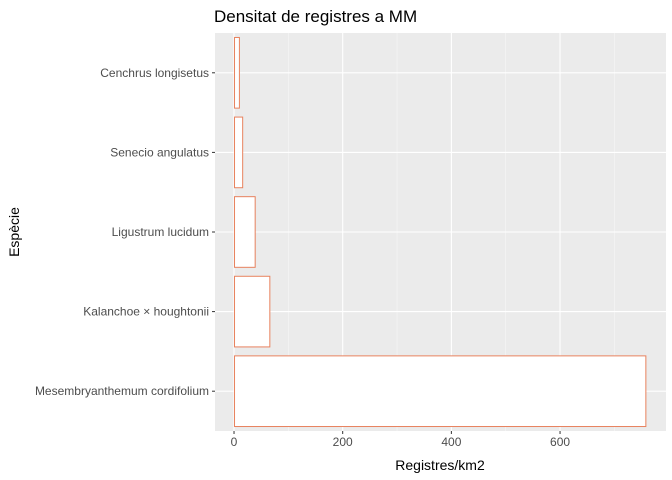  I want to click on x-tick-label: 600, so click(560, 442).